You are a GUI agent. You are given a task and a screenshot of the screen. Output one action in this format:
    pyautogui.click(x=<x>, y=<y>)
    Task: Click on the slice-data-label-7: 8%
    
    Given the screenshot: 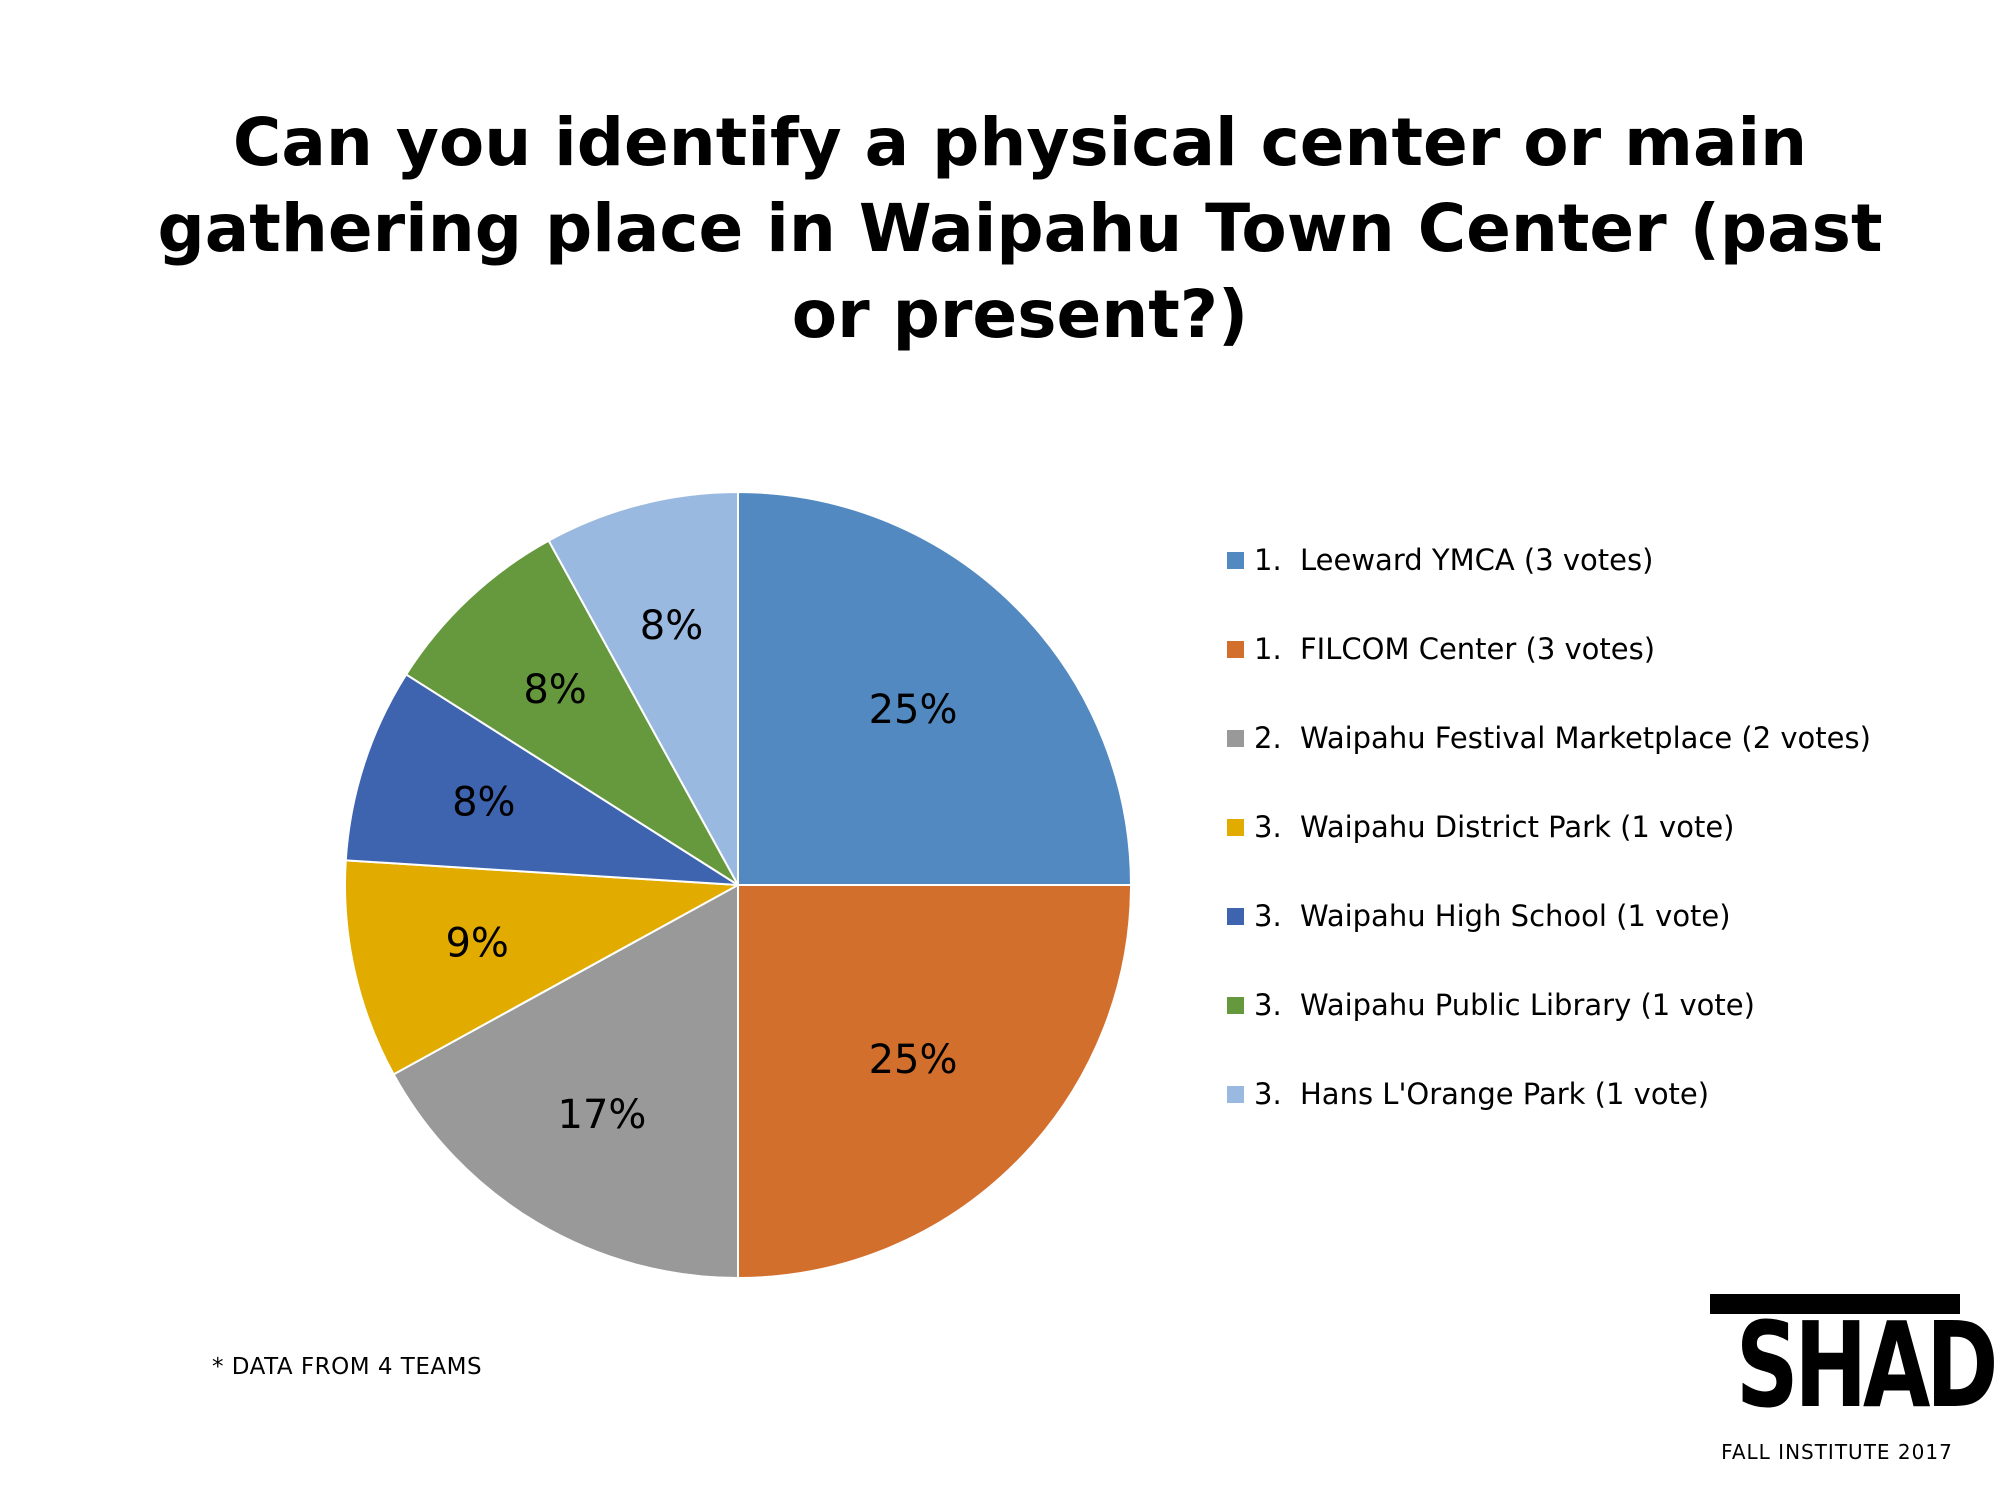 What is the action you would take?
    pyautogui.click(x=671, y=626)
    